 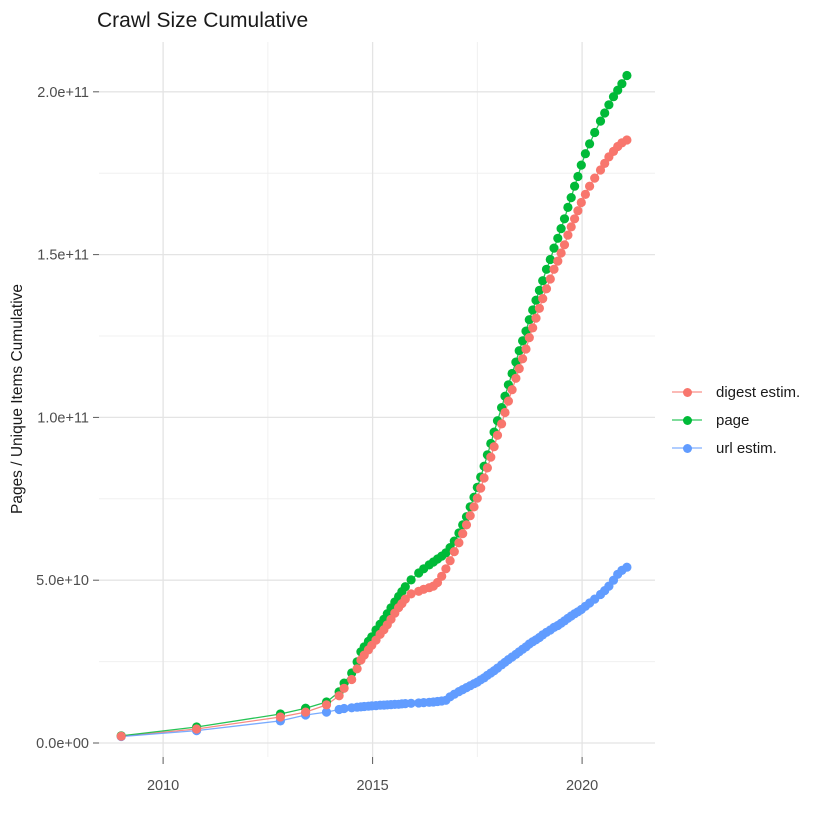 I want to click on x-tick-label: 2015, so click(x=372, y=786).